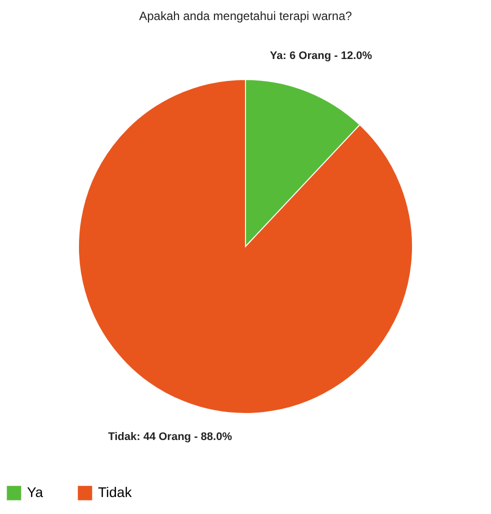  Describe the element at coordinates (321, 56) in the screenshot. I see `data-label: Ya: 6 Orang - 12.0%` at that location.